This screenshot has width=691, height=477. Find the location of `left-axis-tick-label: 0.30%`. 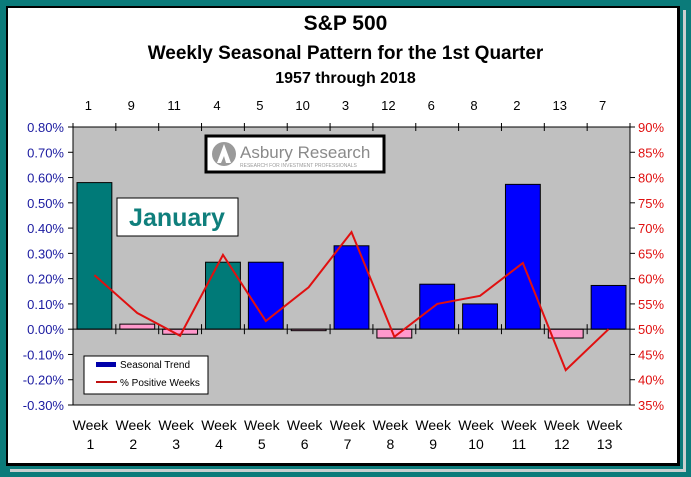

left-axis-tick-label: 0.30% is located at coordinates (45, 253).